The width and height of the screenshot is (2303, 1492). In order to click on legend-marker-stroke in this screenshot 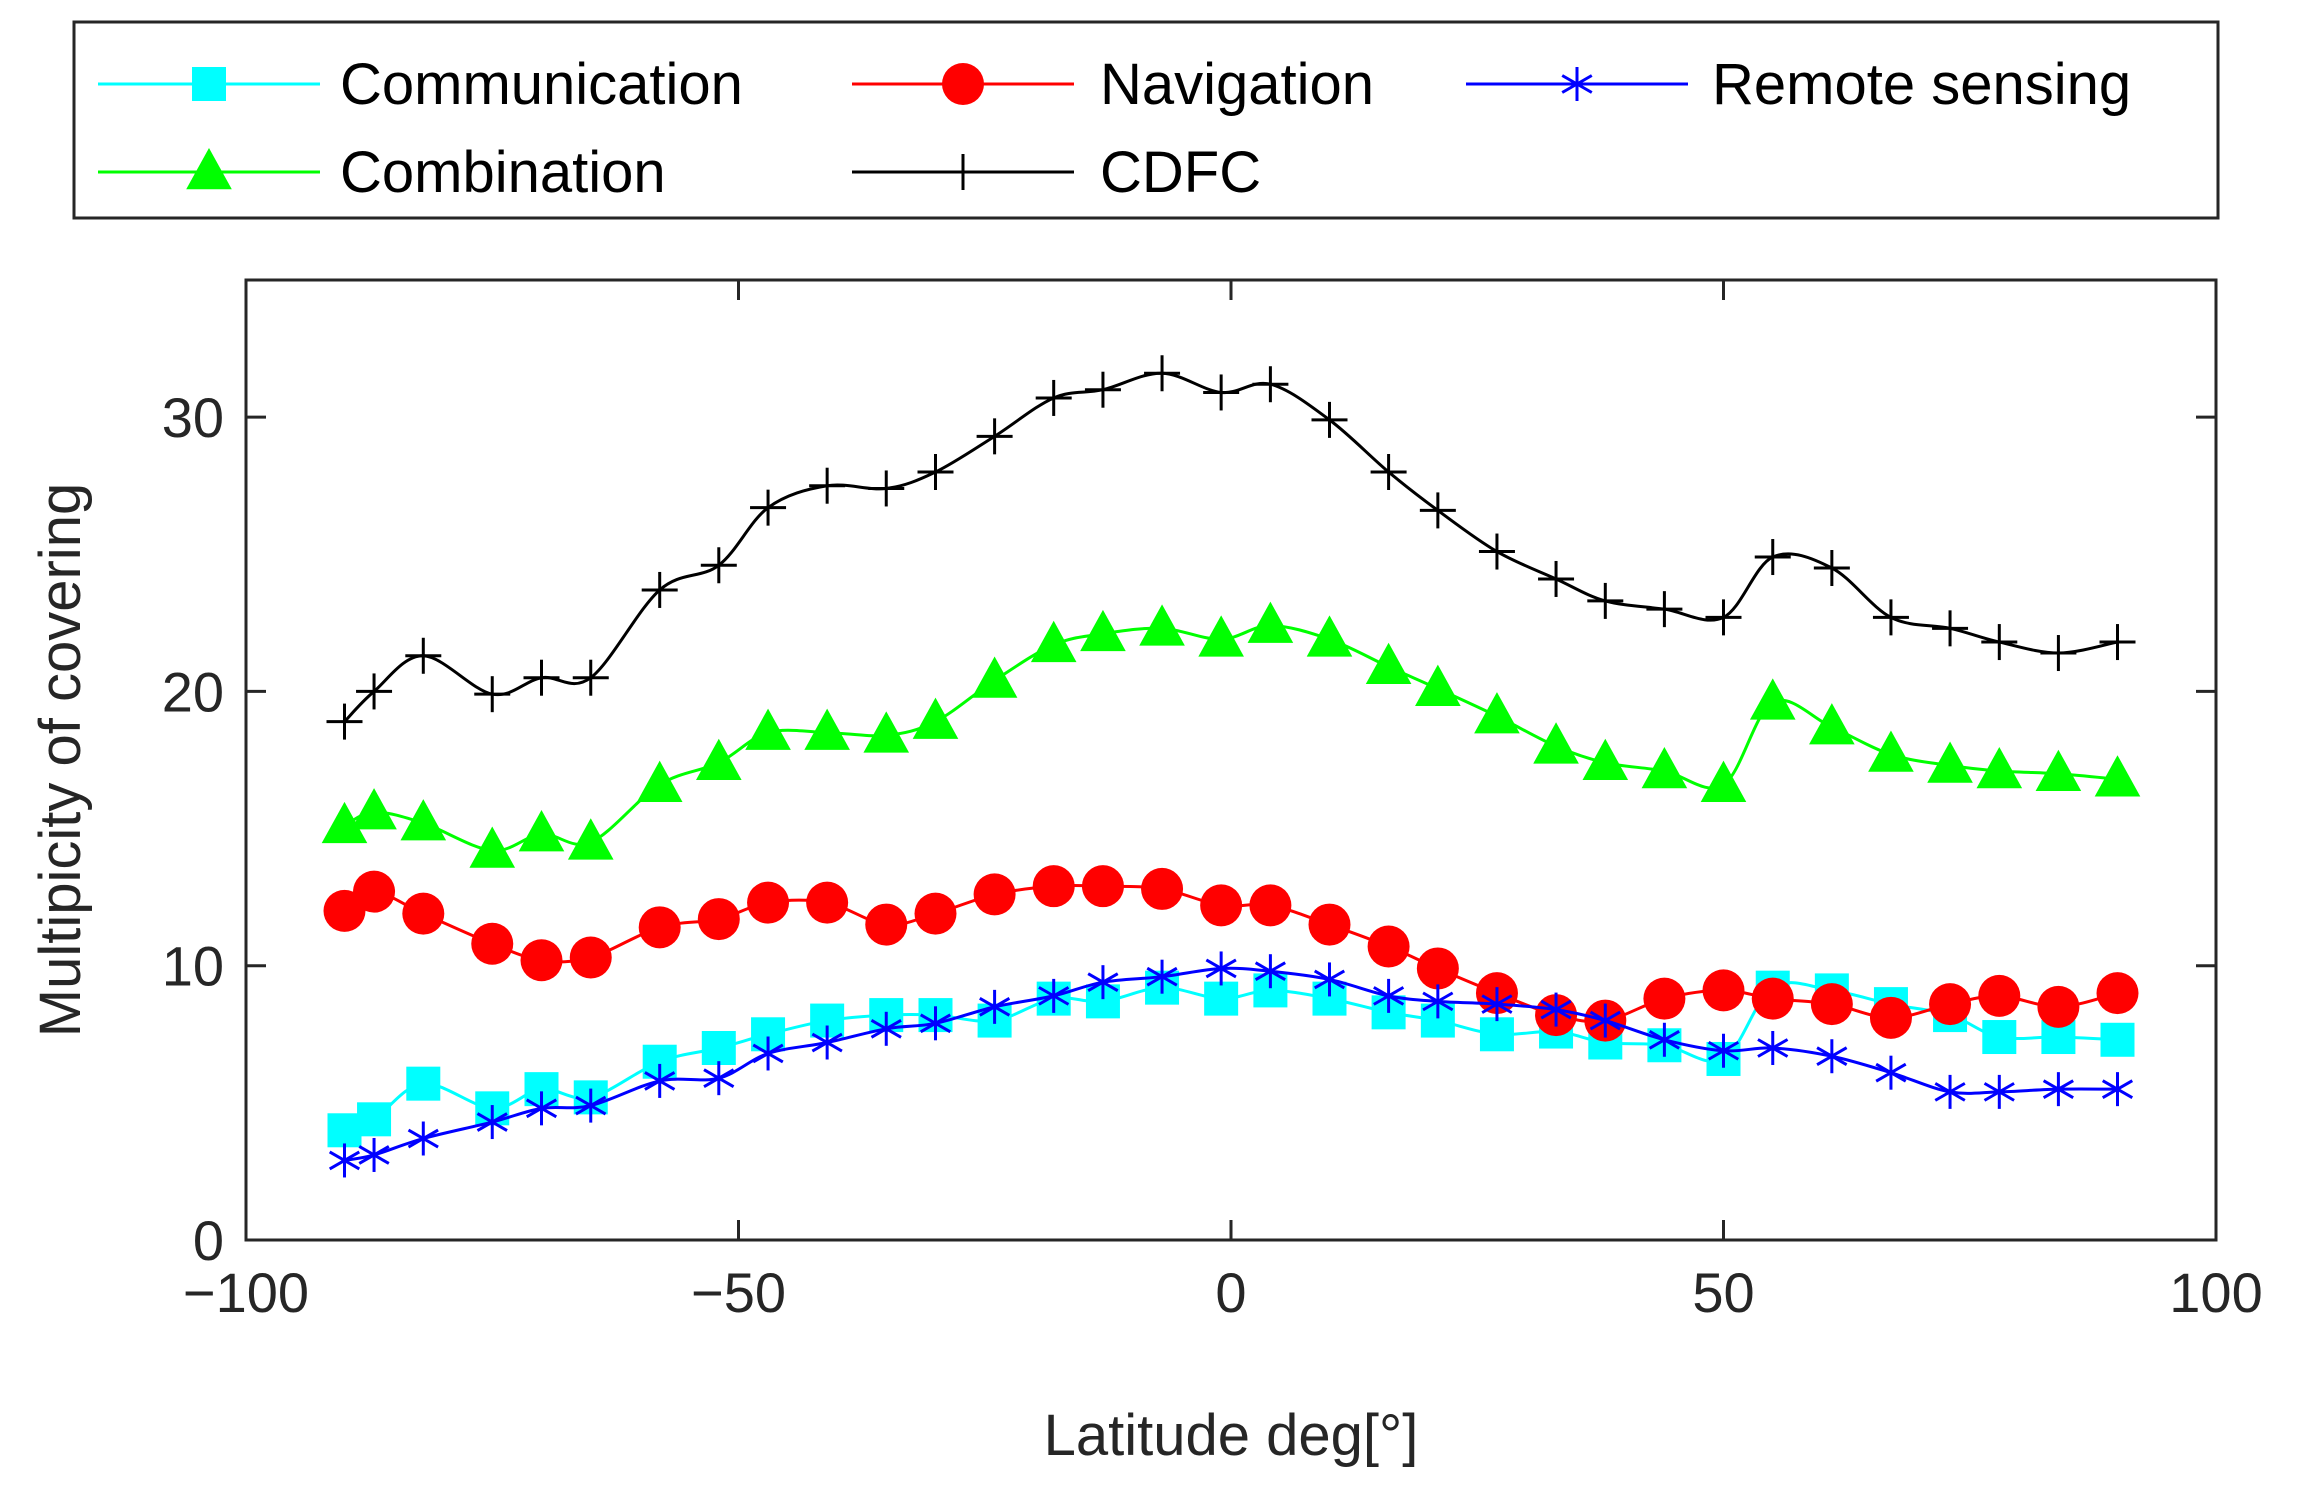, I will do `click(1577, 84)`.